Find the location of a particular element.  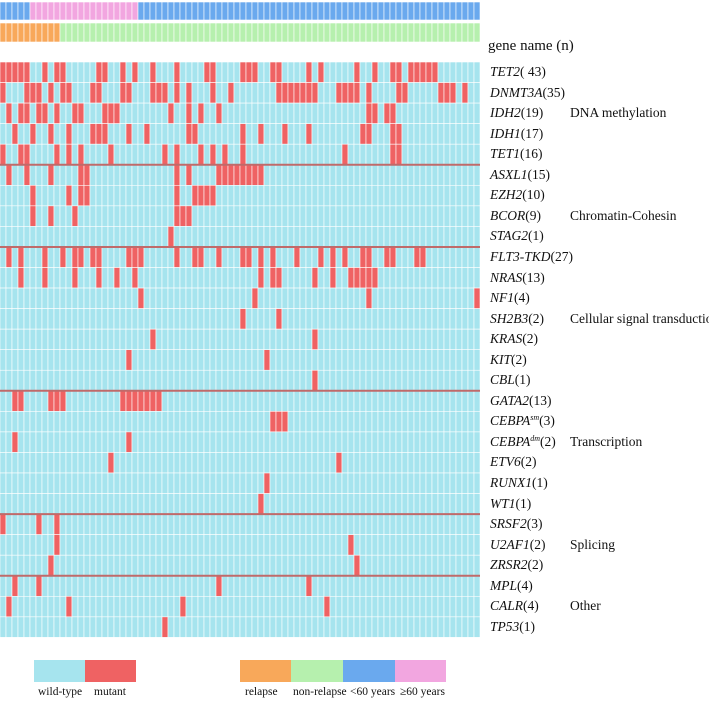

gene-count: (2) is located at coordinates (537, 544).